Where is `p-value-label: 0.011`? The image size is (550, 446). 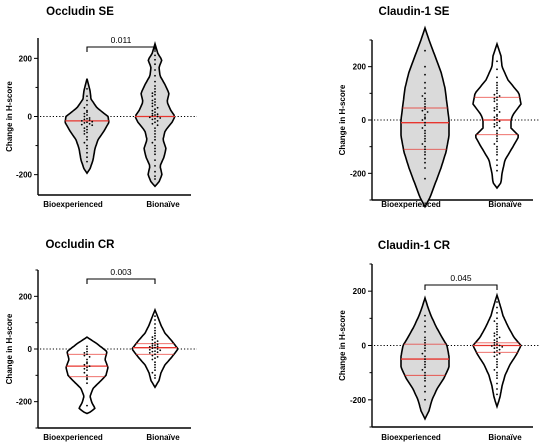 p-value-label: 0.011 is located at coordinates (121, 40).